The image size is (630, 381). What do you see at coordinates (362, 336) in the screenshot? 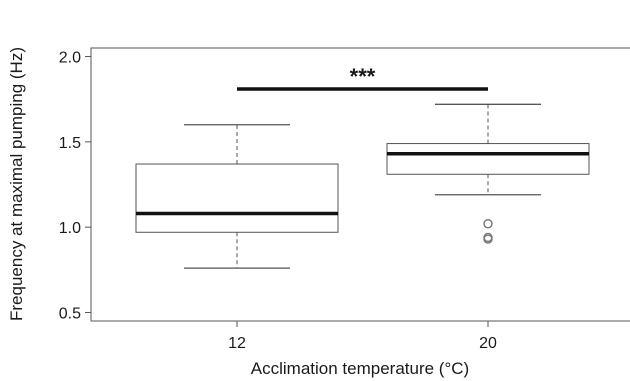
I see `x-axis: 12 20` at bounding box center [362, 336].